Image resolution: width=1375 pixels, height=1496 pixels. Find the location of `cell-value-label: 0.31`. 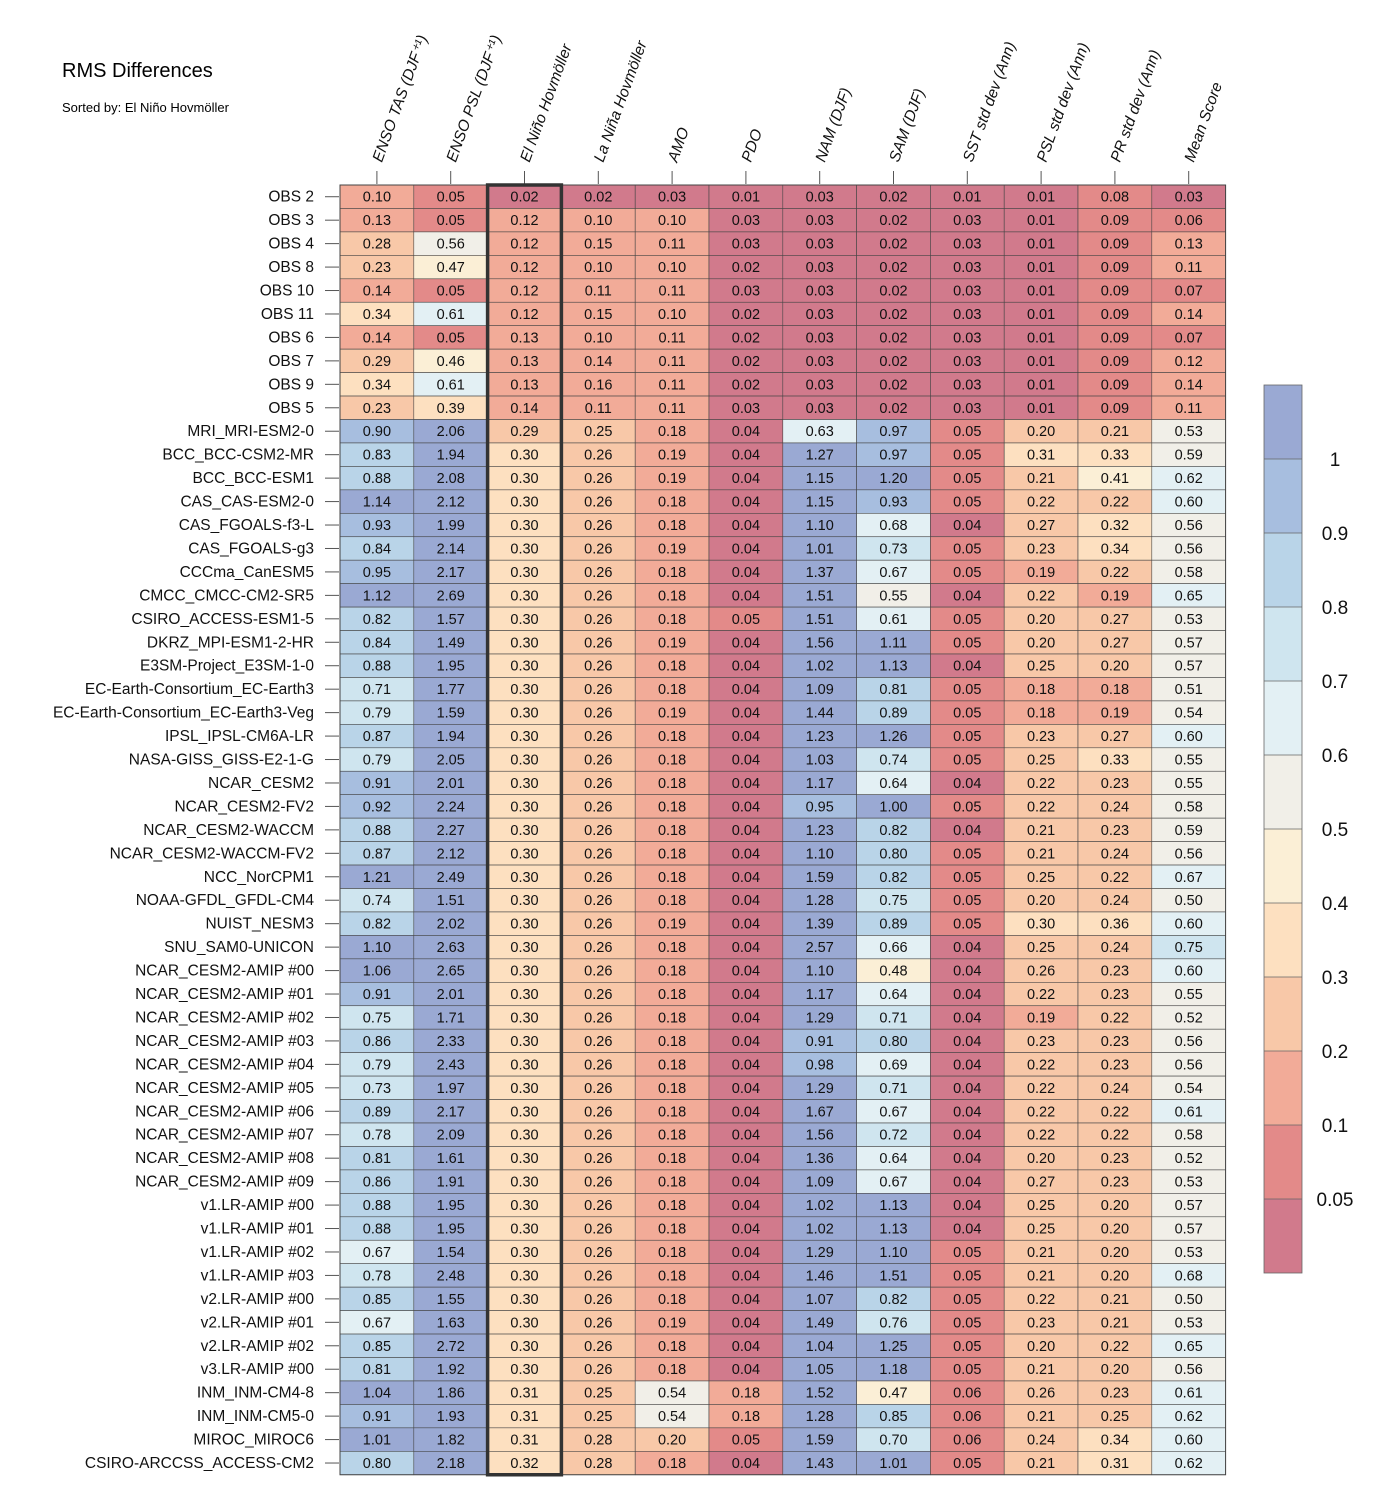

cell-value-label: 0.31 is located at coordinates (1115, 1464).